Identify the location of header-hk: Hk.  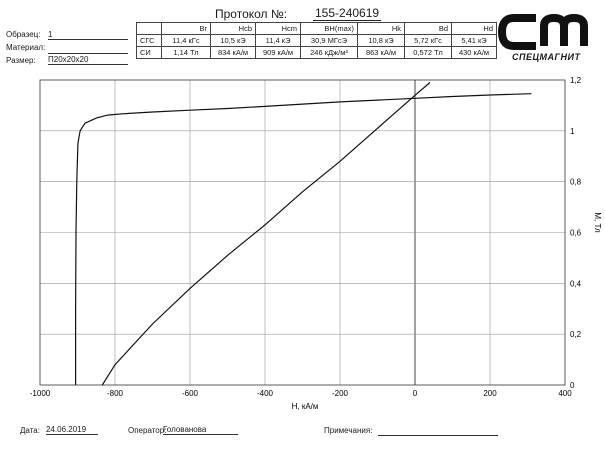
(381, 28).